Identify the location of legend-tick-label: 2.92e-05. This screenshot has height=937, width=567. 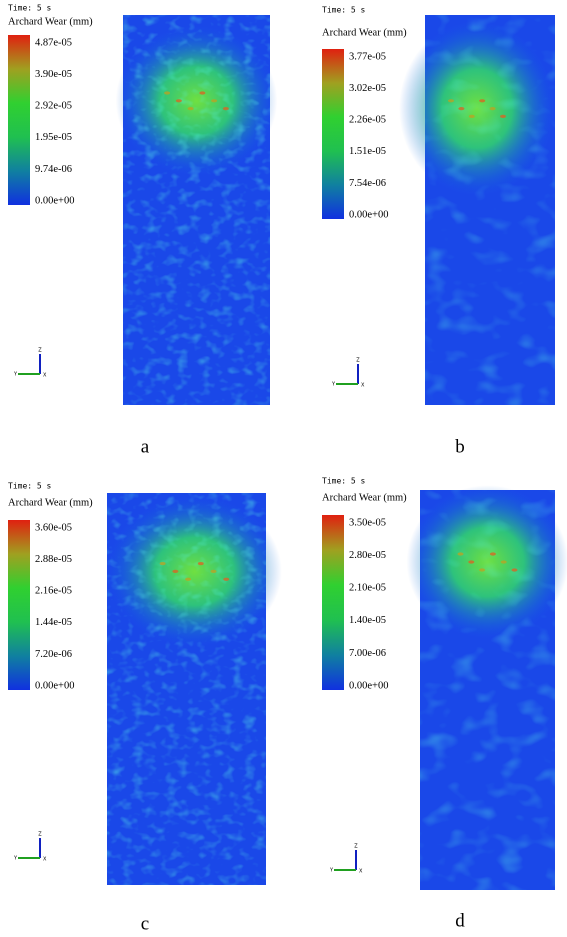
(53, 106).